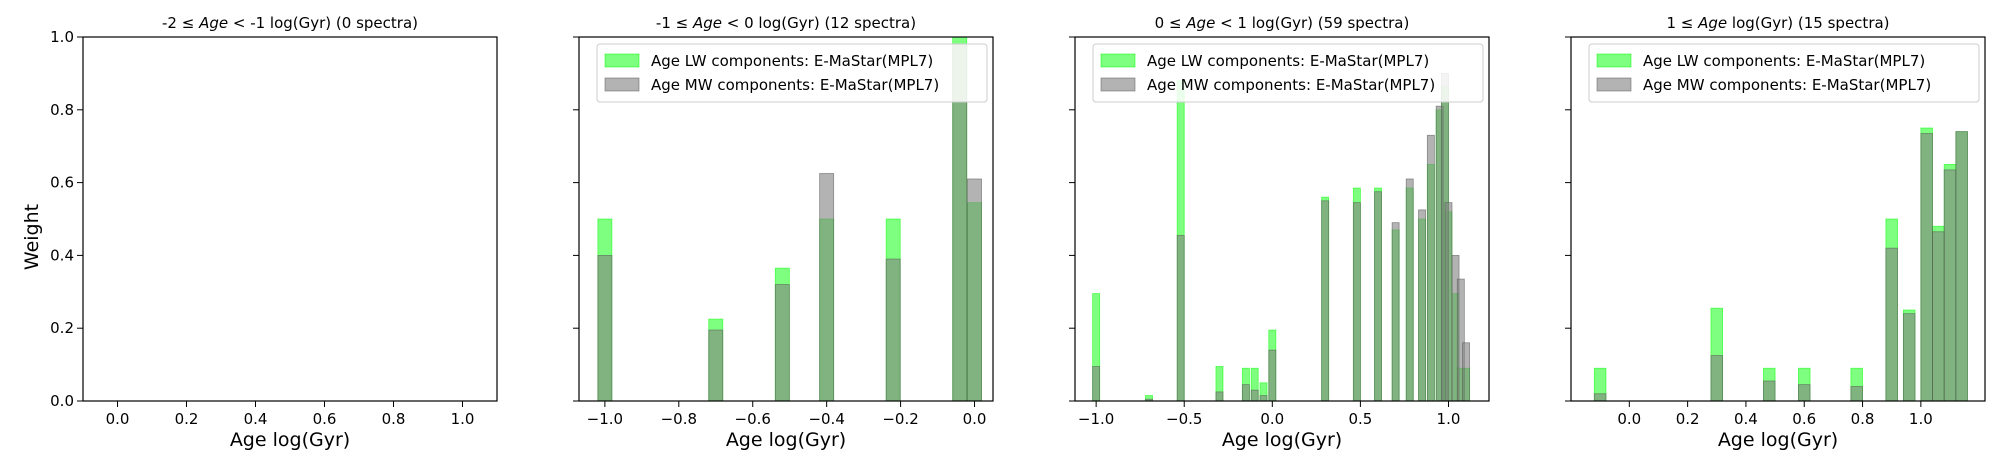 Image resolution: width=2000 pixels, height=462 pixels. Describe the element at coordinates (753, 419) in the screenshot. I see `x-tick-label: −0.6` at that location.